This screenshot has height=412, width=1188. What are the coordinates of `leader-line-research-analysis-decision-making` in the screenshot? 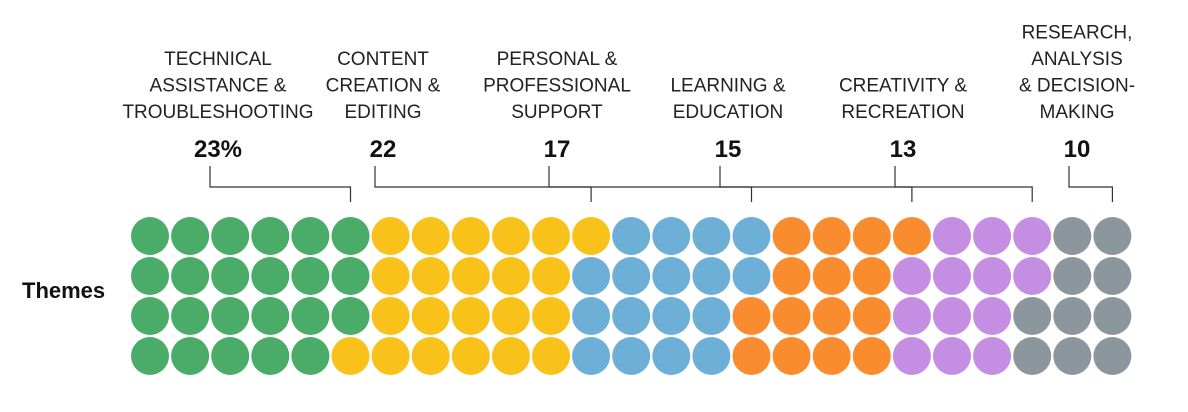 It's located at (1090, 184).